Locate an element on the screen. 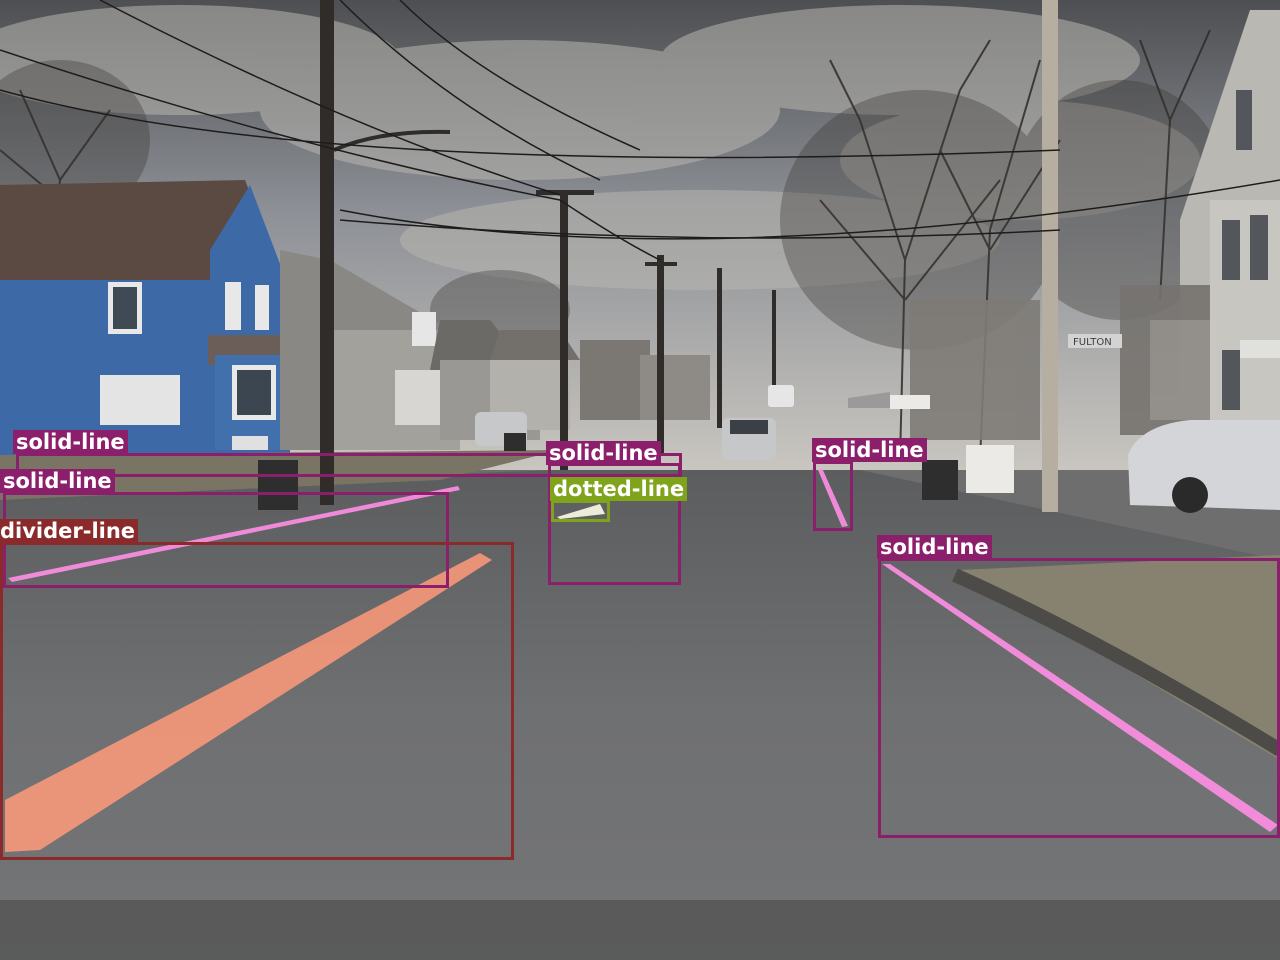  solid-line-mask-far-right is located at coordinates (833, 497).